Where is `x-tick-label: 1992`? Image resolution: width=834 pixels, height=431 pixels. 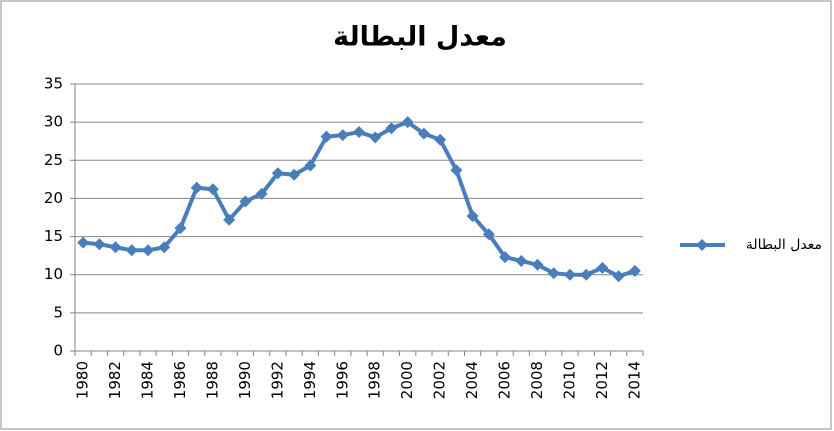 x-tick-label: 1992 is located at coordinates (277, 380).